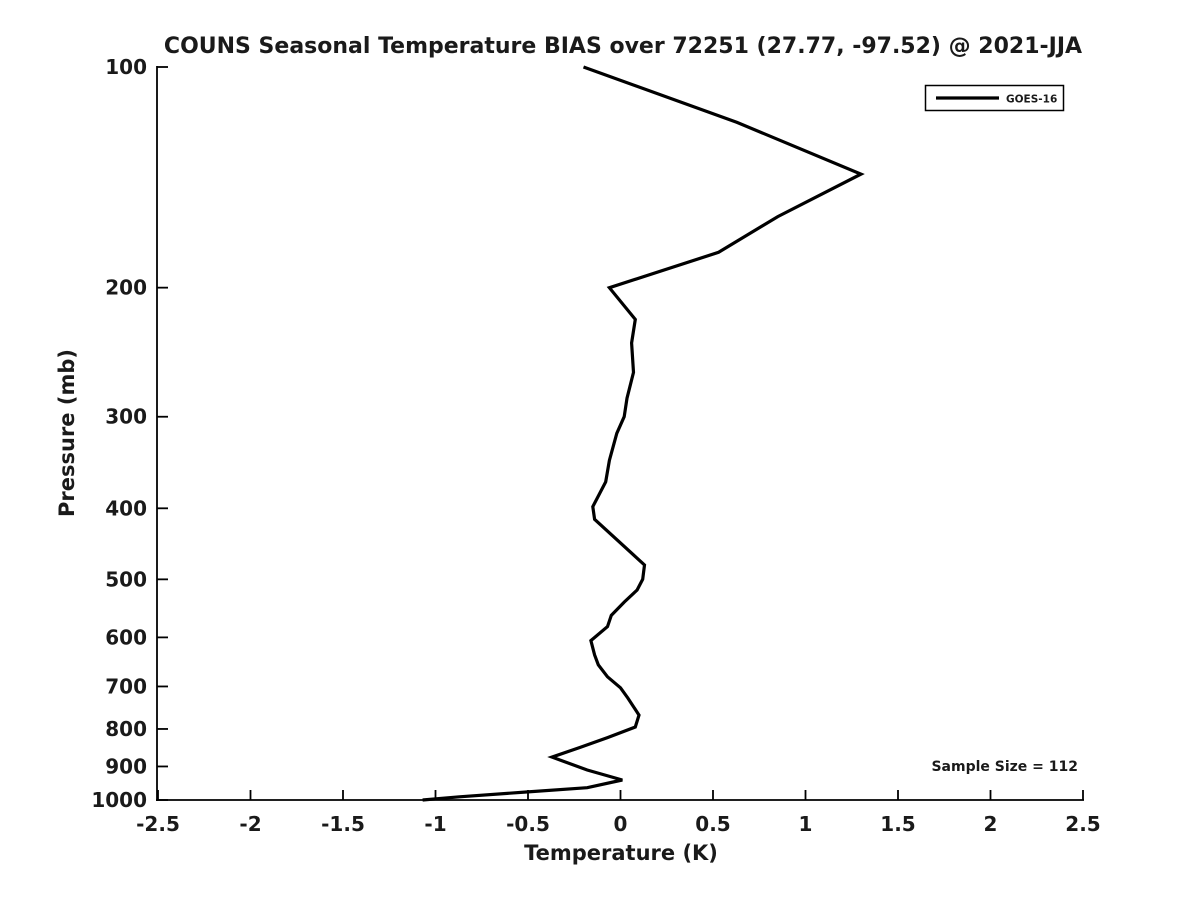  Describe the element at coordinates (67, 433) in the screenshot. I see `y-axis-label: Pressure (mb)` at that location.